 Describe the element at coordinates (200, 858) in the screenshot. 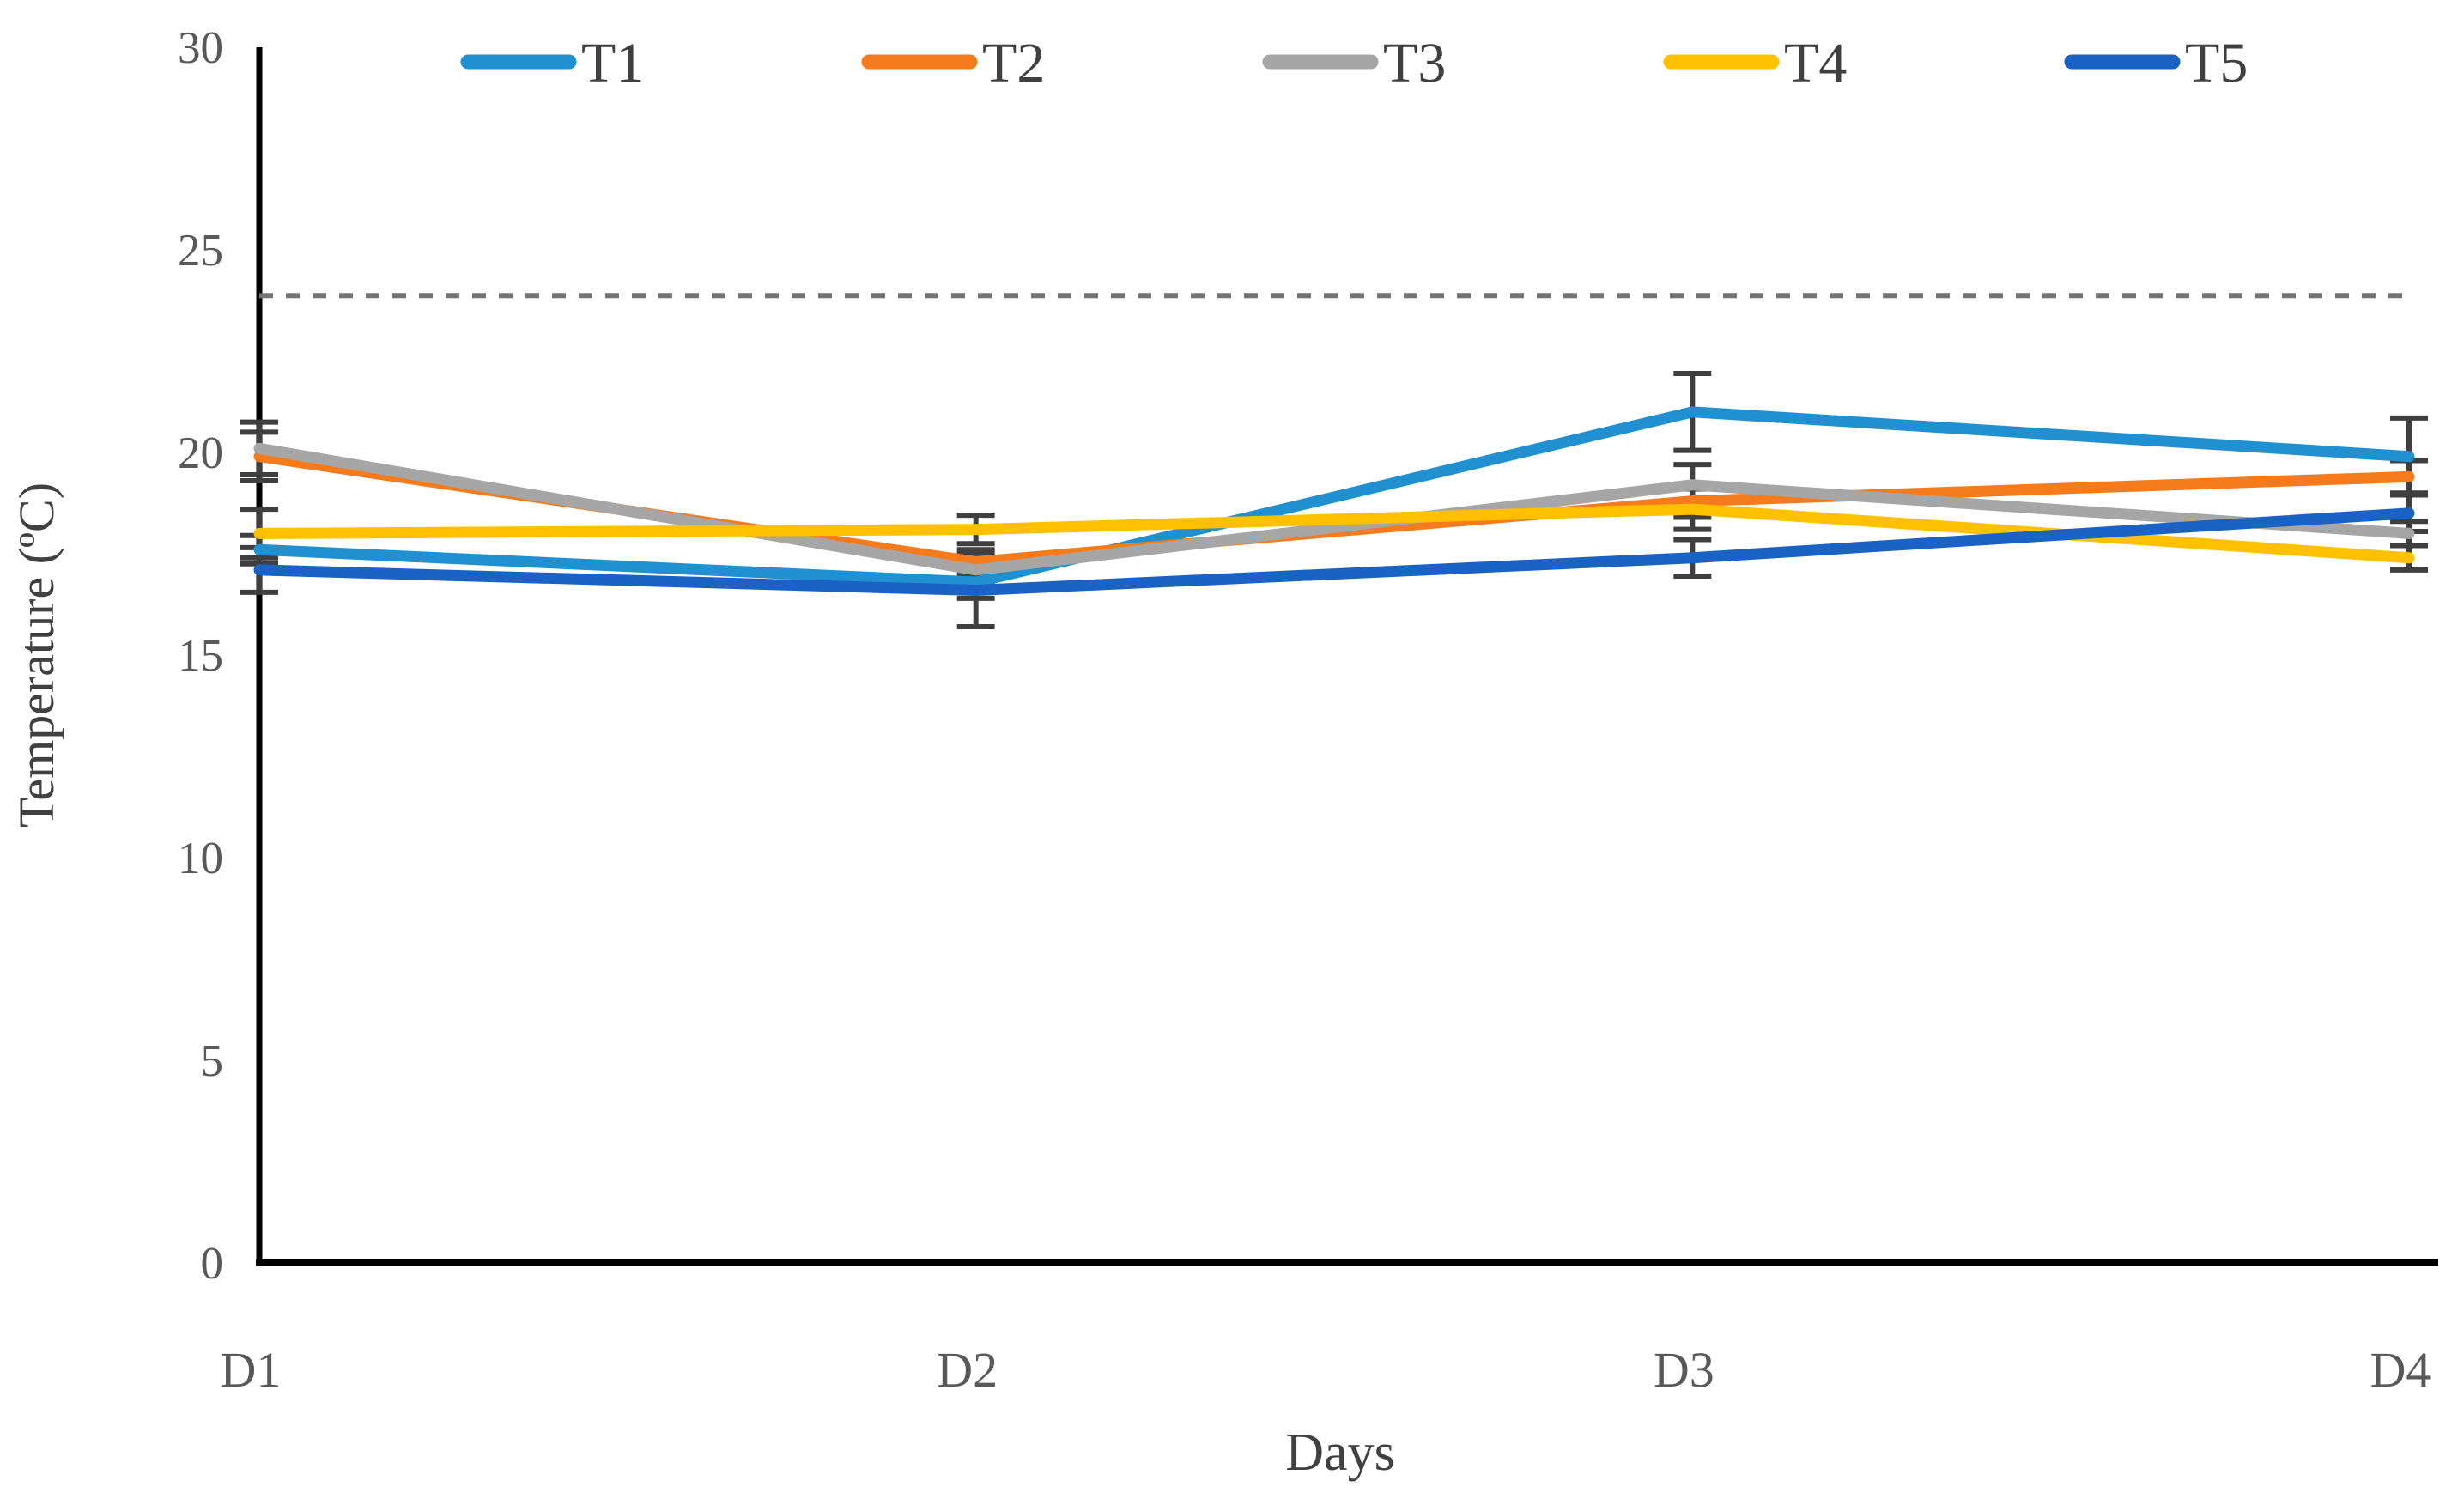

I see `y-tick-label: 10` at that location.